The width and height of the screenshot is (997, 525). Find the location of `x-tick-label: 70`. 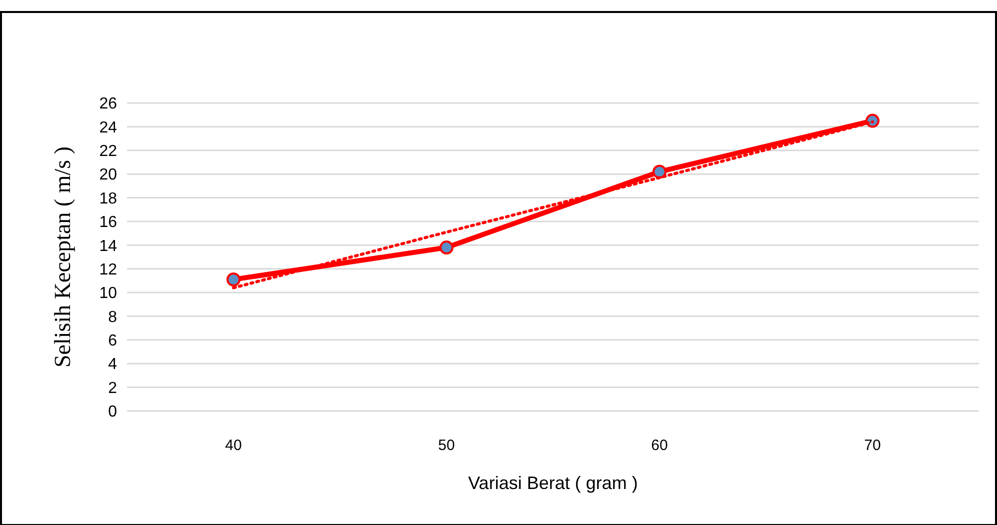

x-tick-label: 70 is located at coordinates (872, 445).